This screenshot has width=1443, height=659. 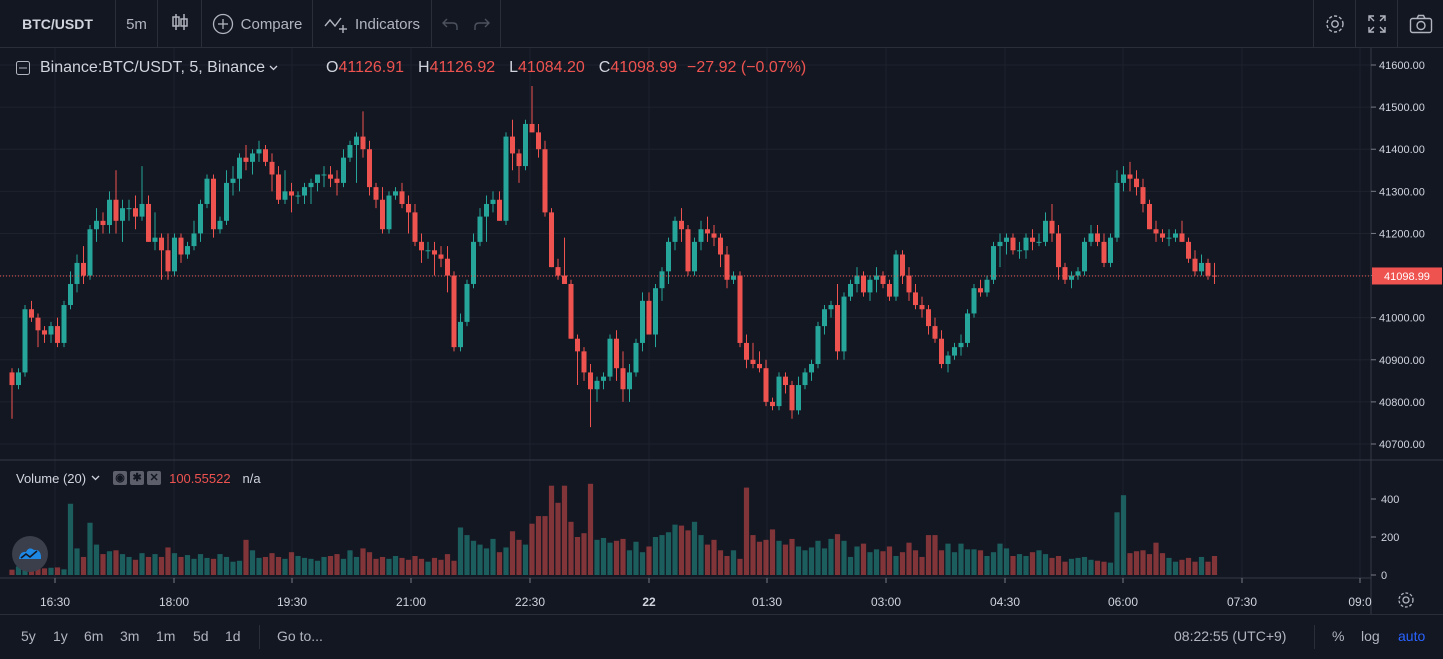 I want to click on price-tick-label: 41000.00, so click(x=1402, y=319).